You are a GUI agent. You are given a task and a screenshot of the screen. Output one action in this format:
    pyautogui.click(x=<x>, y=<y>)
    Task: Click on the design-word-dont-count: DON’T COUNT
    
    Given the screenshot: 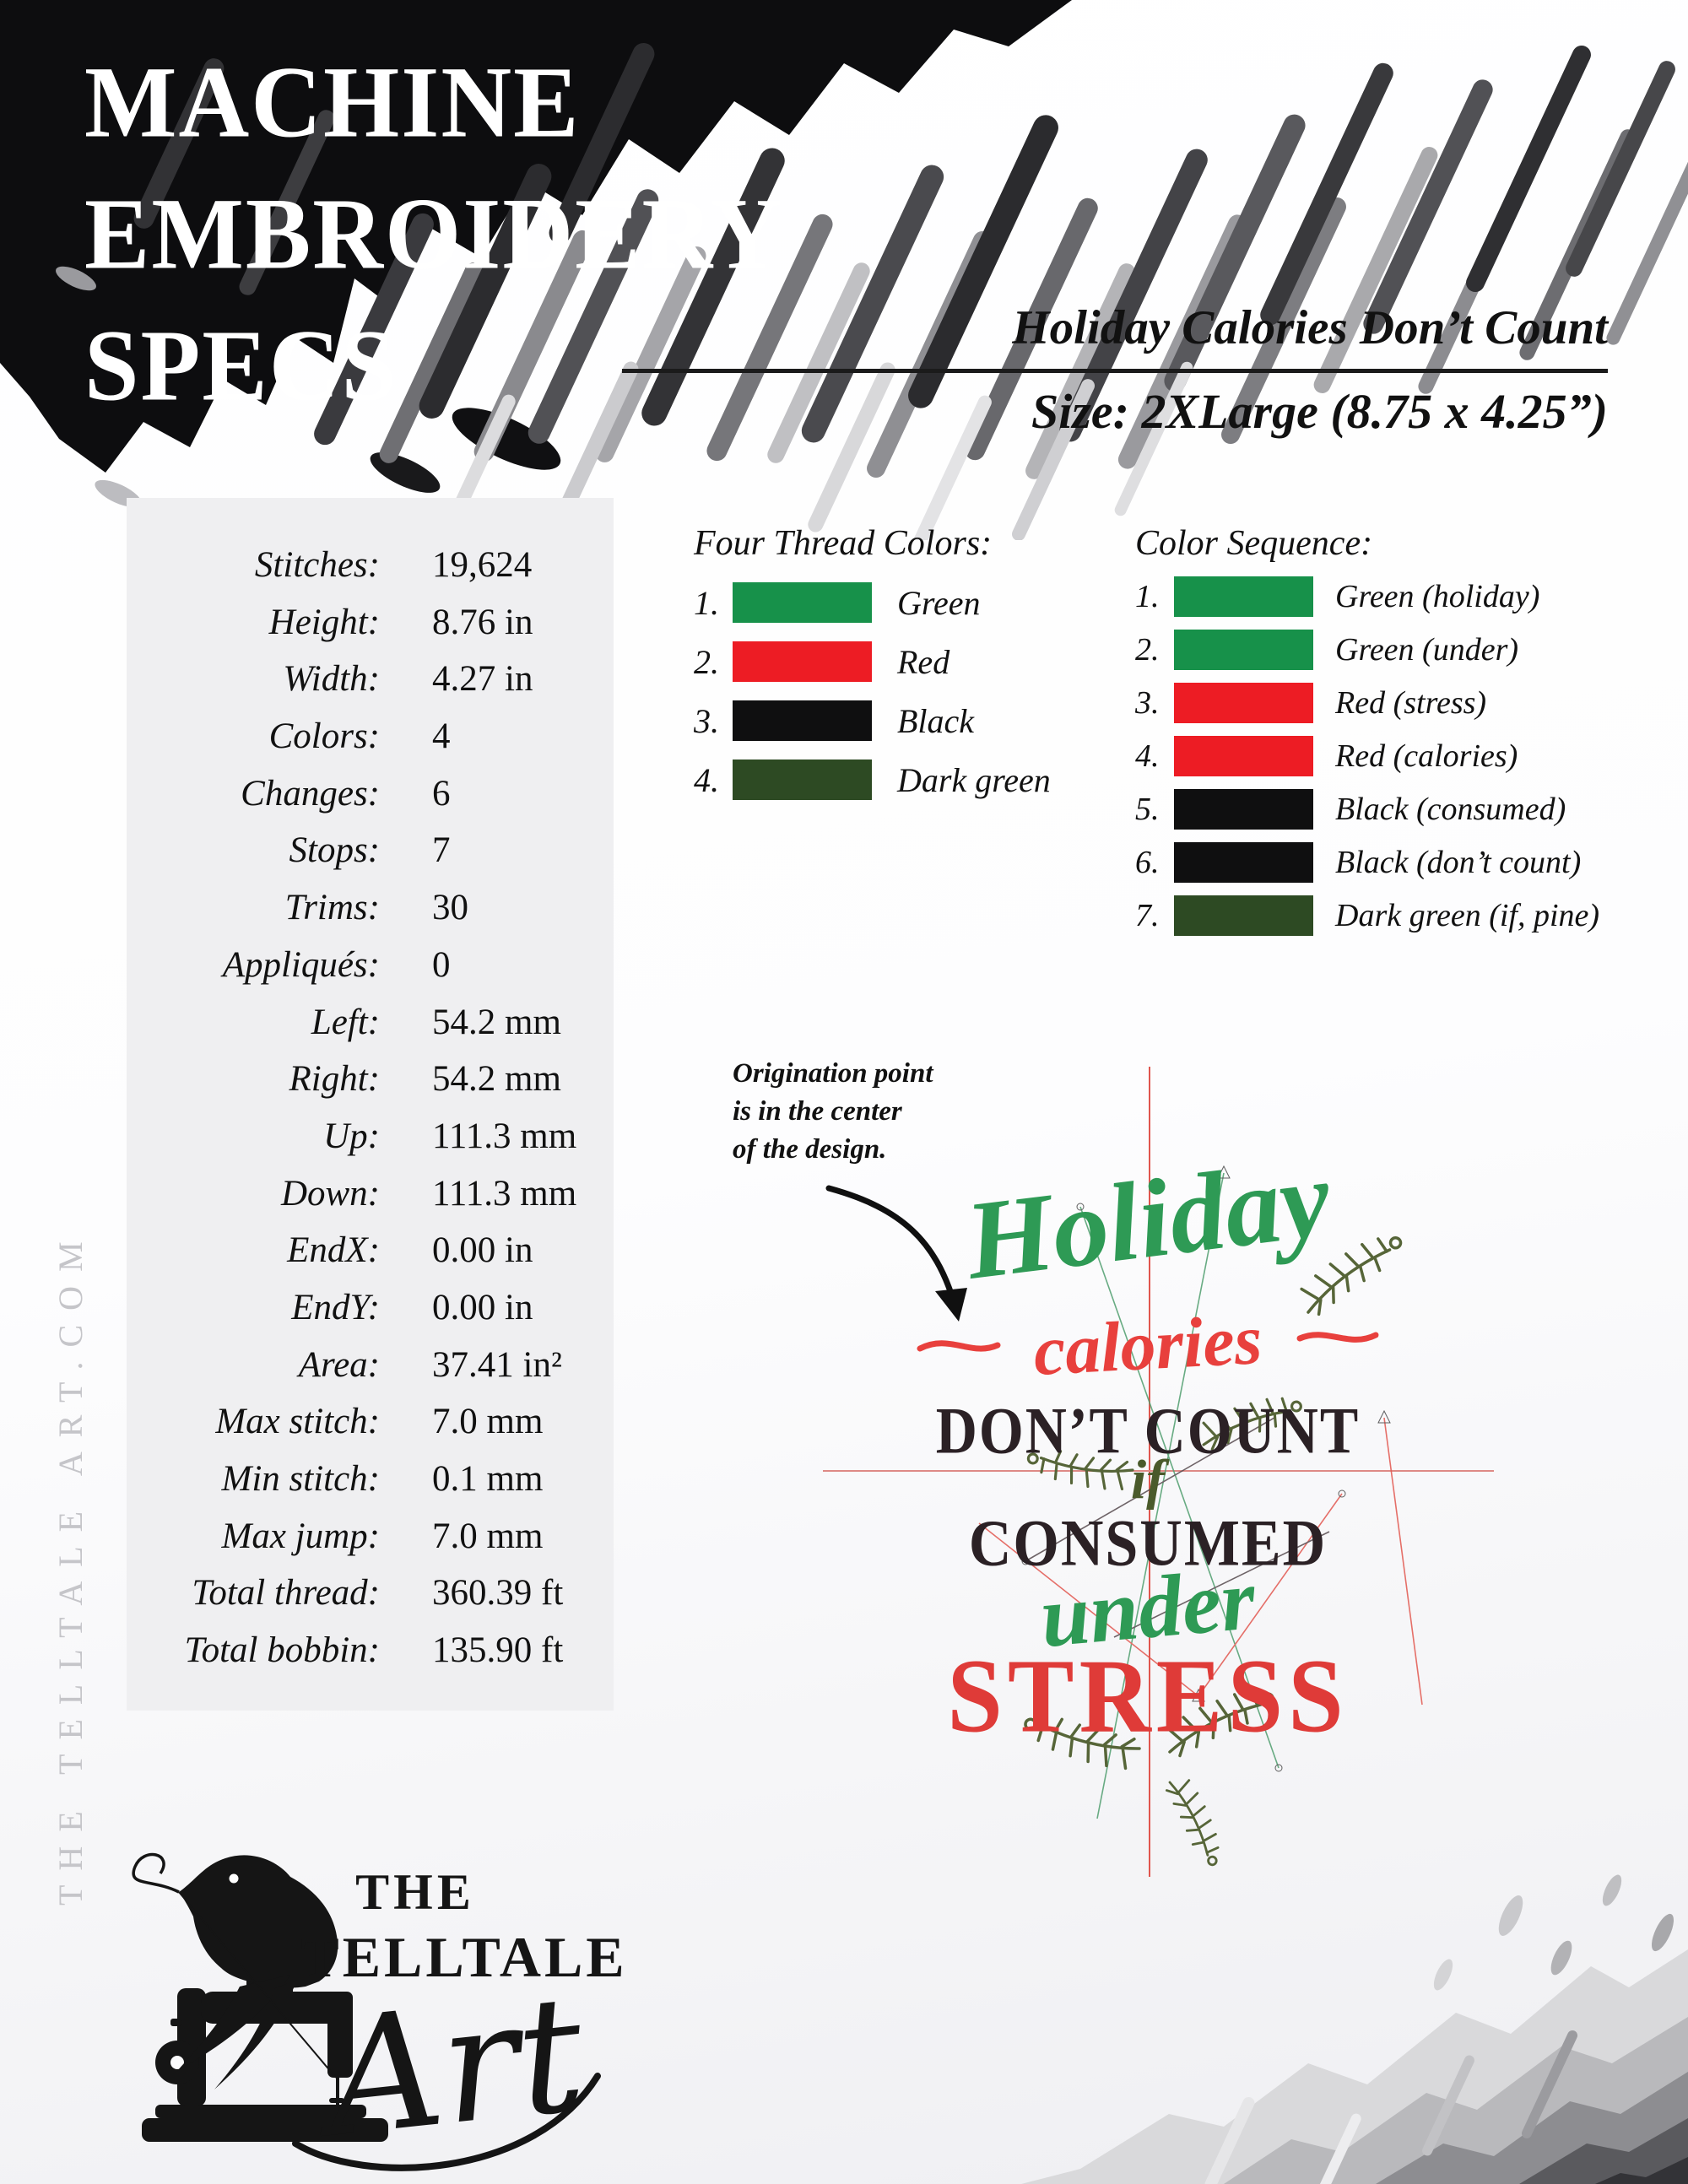 What is the action you would take?
    pyautogui.click(x=1148, y=1430)
    